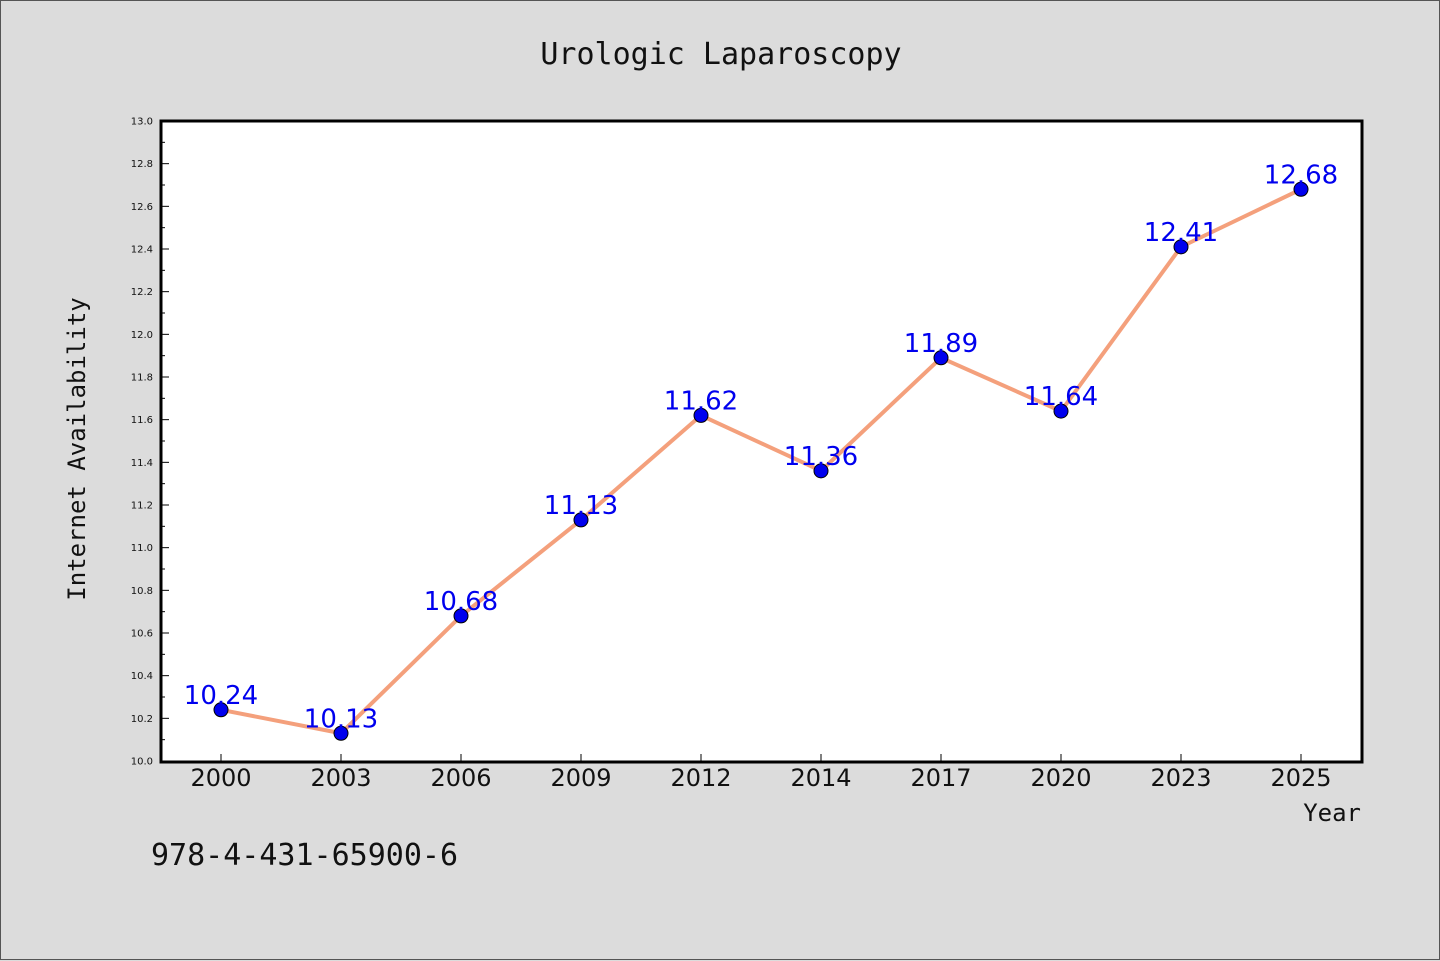 Image resolution: width=1440 pixels, height=961 pixels. Describe the element at coordinates (142, 420) in the screenshot. I see `y-tick-label: 11.6` at that location.